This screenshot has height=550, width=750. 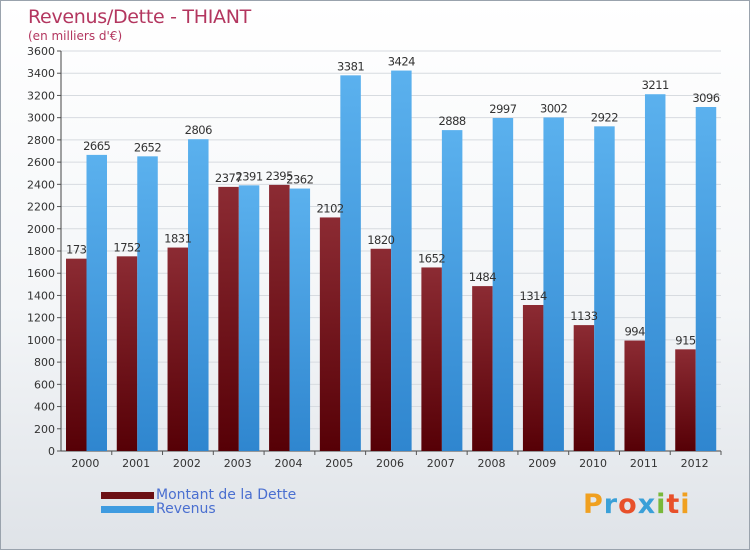 What do you see at coordinates (41, 229) in the screenshot?
I see `y-tick-label: 2000` at bounding box center [41, 229].